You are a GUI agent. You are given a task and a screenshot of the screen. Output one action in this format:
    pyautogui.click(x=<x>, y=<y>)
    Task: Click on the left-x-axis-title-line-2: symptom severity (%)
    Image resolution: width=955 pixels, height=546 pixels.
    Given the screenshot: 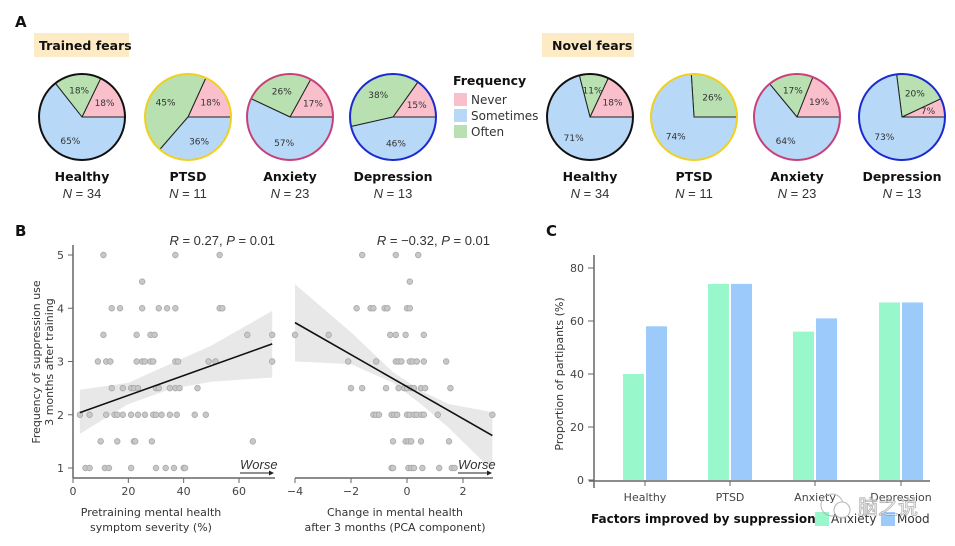 What is the action you would take?
    pyautogui.click(x=151, y=527)
    